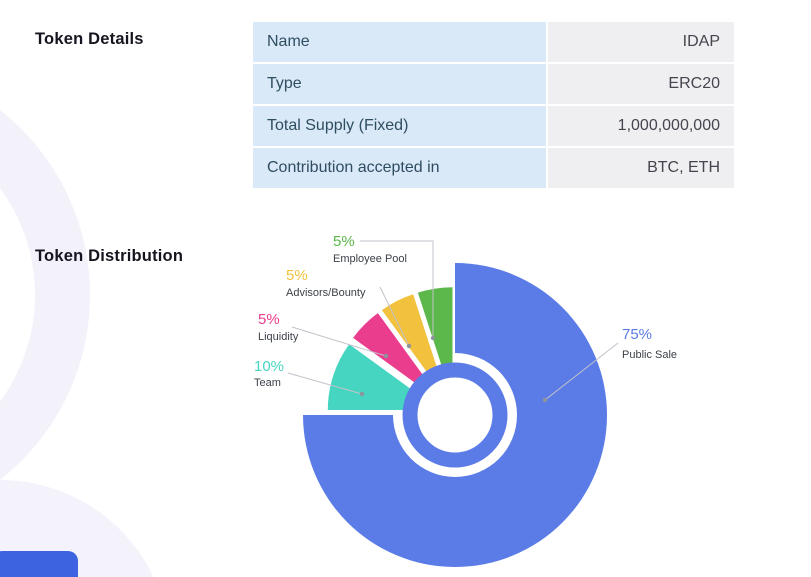 This screenshot has height=577, width=811. What do you see at coordinates (637, 334) in the screenshot?
I see `slice-percent-label: 75%` at bounding box center [637, 334].